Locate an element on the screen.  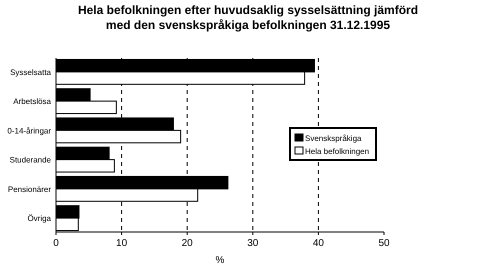
y-tick-label: Sysselsatta is located at coordinates (31, 72).